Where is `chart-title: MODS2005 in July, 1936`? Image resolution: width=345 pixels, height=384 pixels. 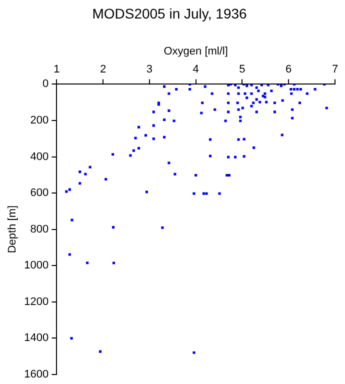 chart-title: MODS2005 in July, 1936 is located at coordinates (170, 13).